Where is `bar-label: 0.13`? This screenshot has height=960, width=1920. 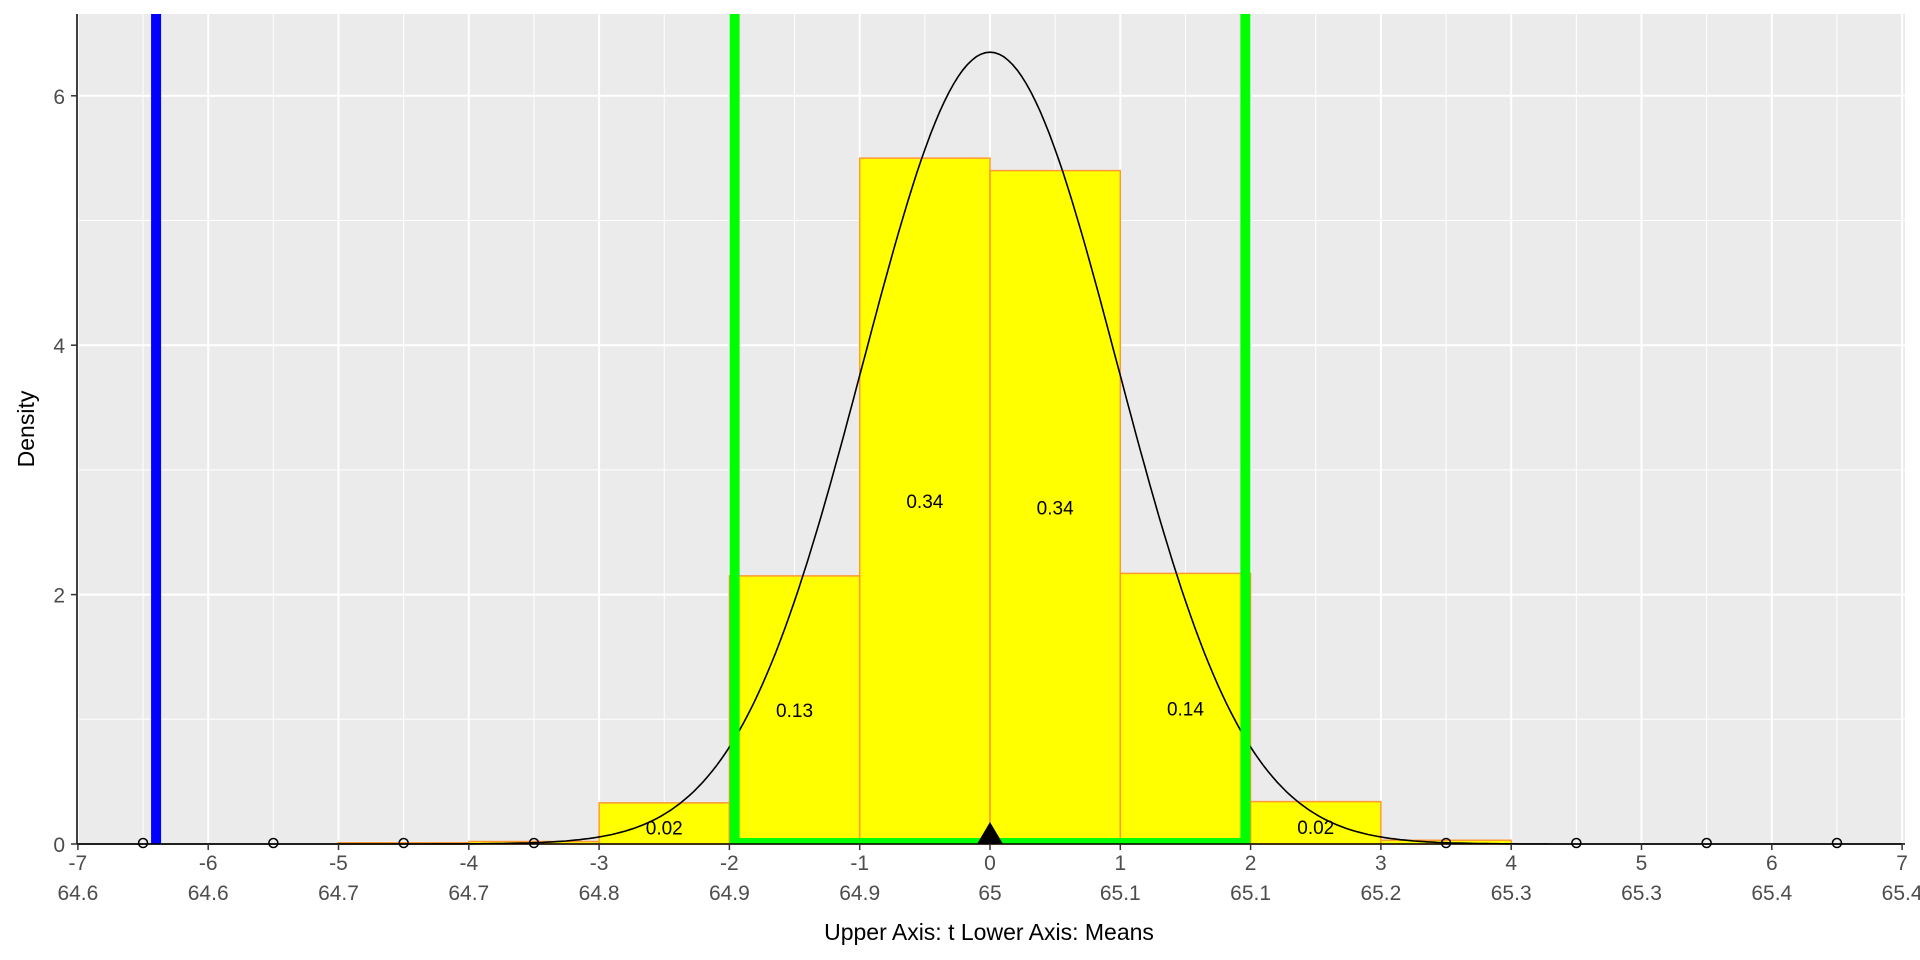
bar-label: 0.13 is located at coordinates (794, 711).